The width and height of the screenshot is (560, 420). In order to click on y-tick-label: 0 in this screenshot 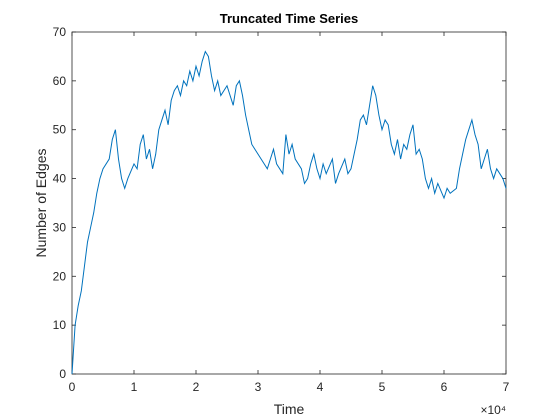, I will do `click(62, 374)`.